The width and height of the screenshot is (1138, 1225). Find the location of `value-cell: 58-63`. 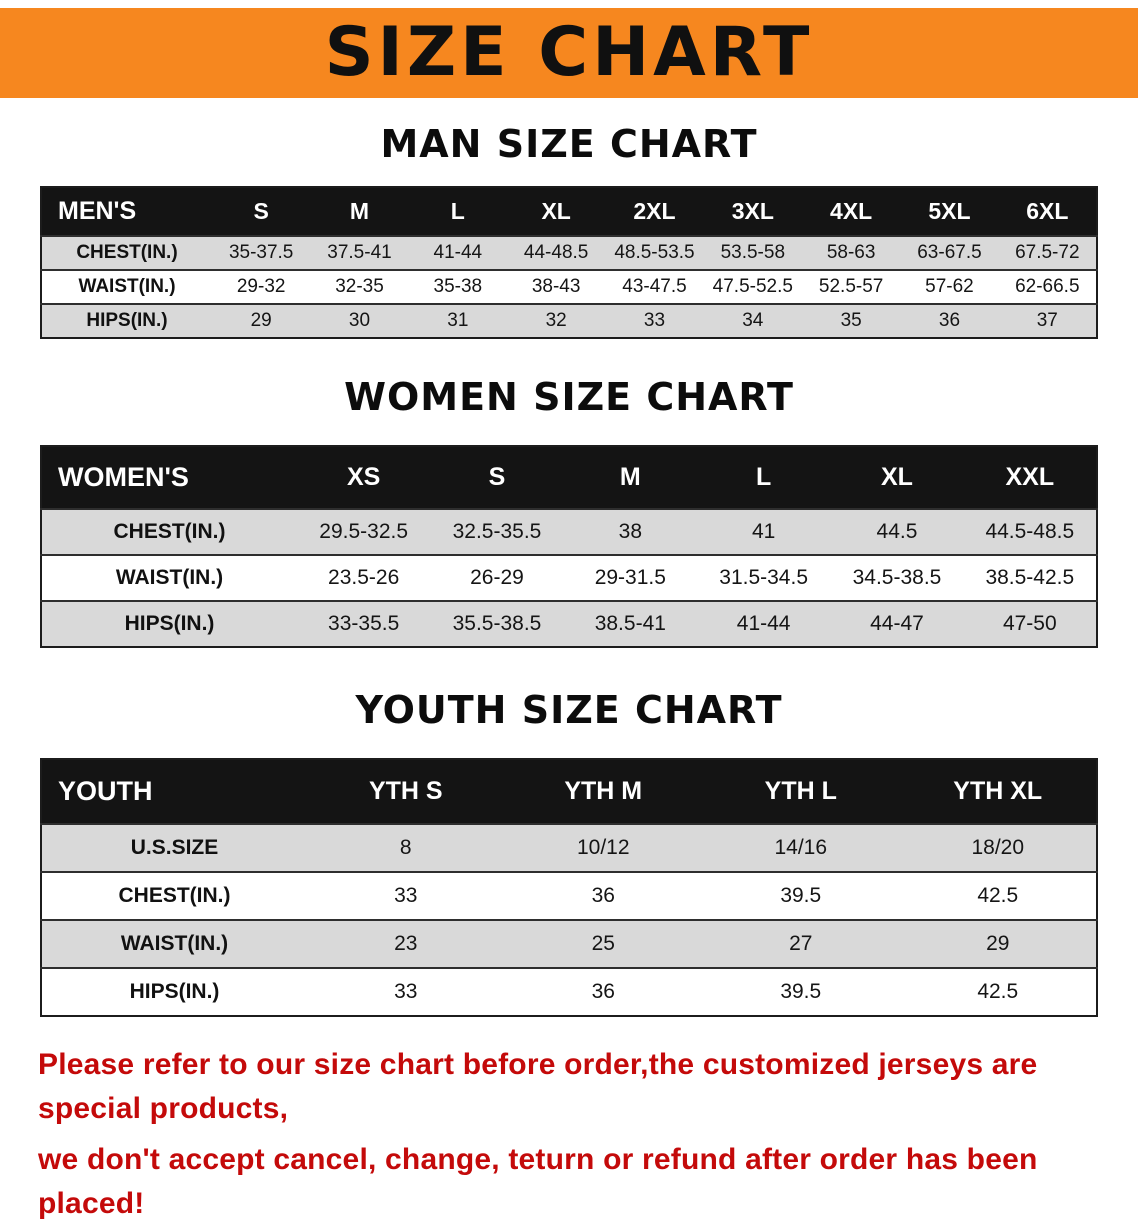

value-cell: 58-63 is located at coordinates (851, 252).